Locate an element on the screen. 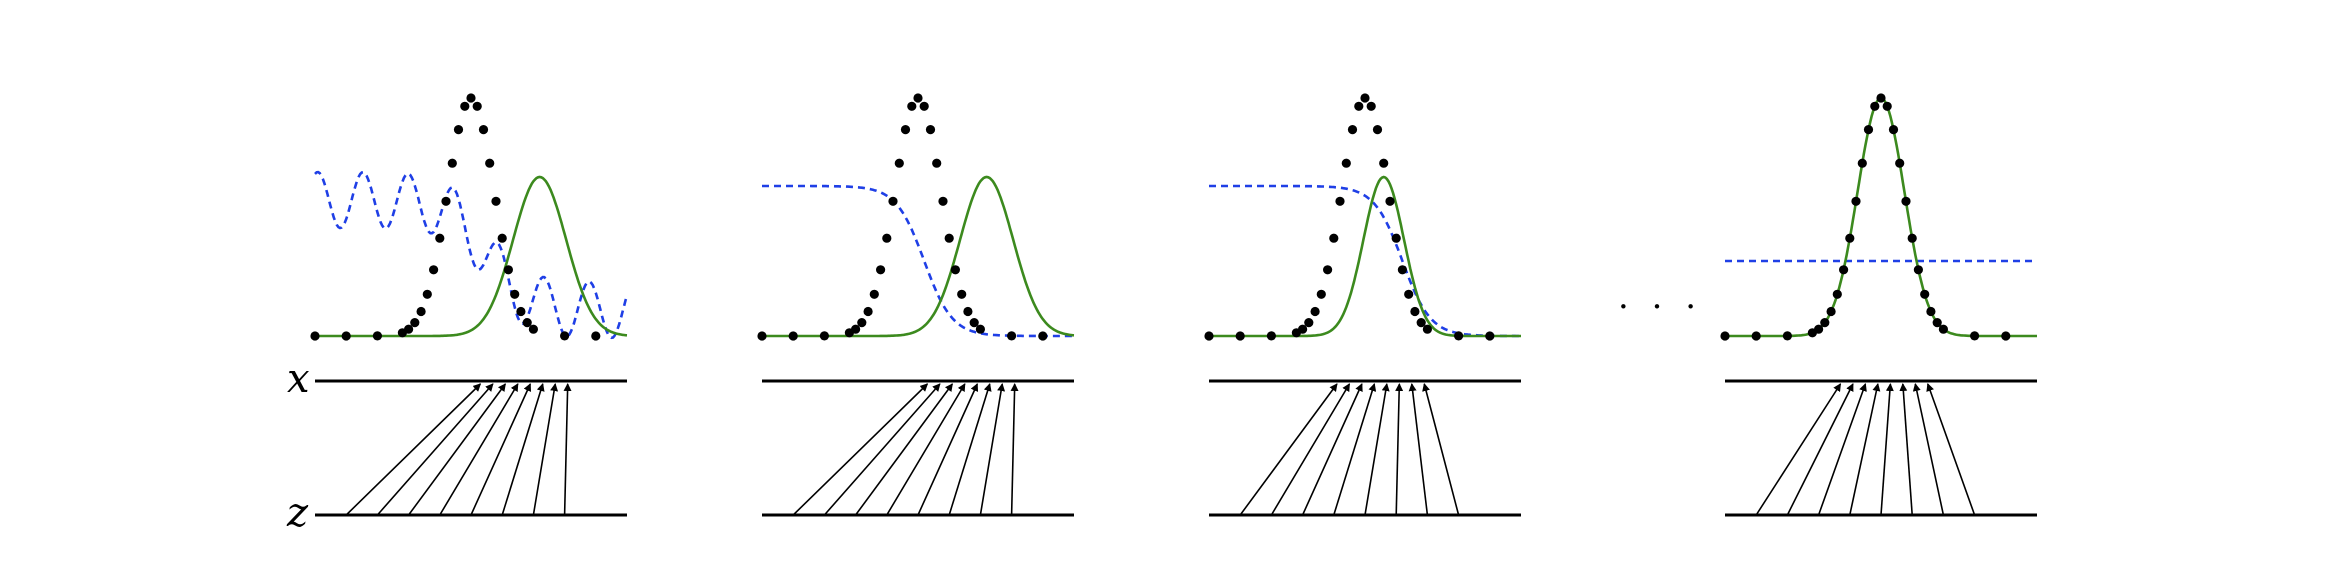 This screenshot has width=2352, height=568. panel-a is located at coordinates (469, 305).